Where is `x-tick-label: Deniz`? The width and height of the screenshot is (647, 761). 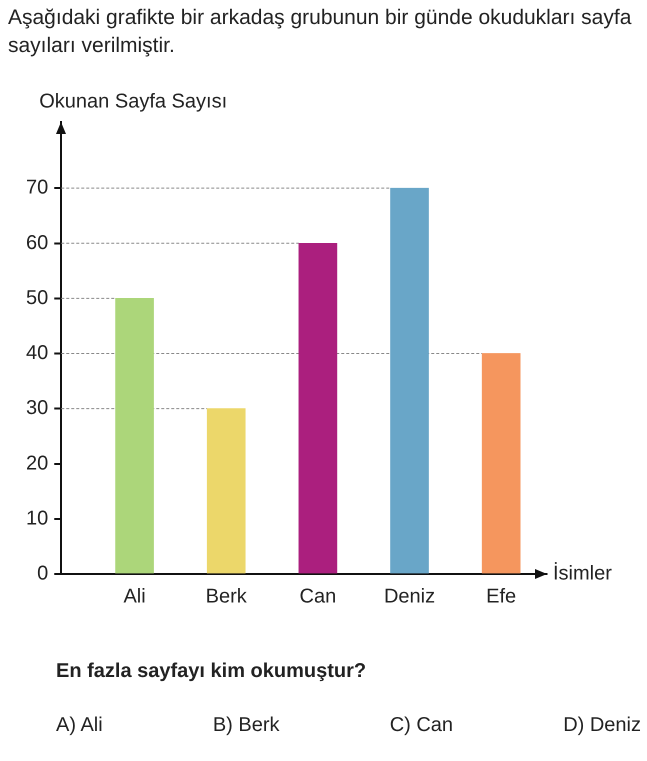
x-tick-label: Deniz is located at coordinates (410, 597).